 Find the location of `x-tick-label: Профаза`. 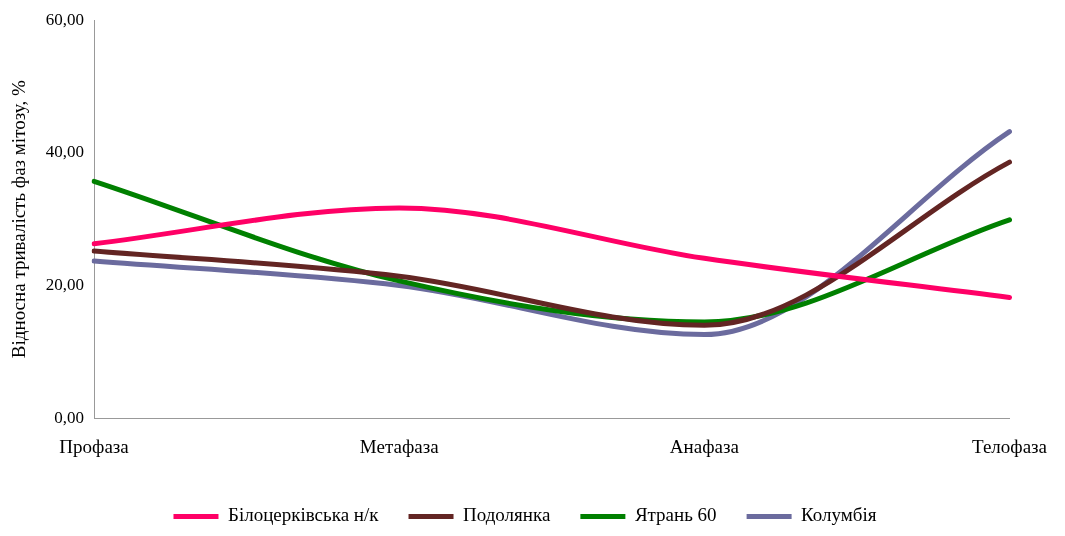

x-tick-label: Профаза is located at coordinates (94, 446).